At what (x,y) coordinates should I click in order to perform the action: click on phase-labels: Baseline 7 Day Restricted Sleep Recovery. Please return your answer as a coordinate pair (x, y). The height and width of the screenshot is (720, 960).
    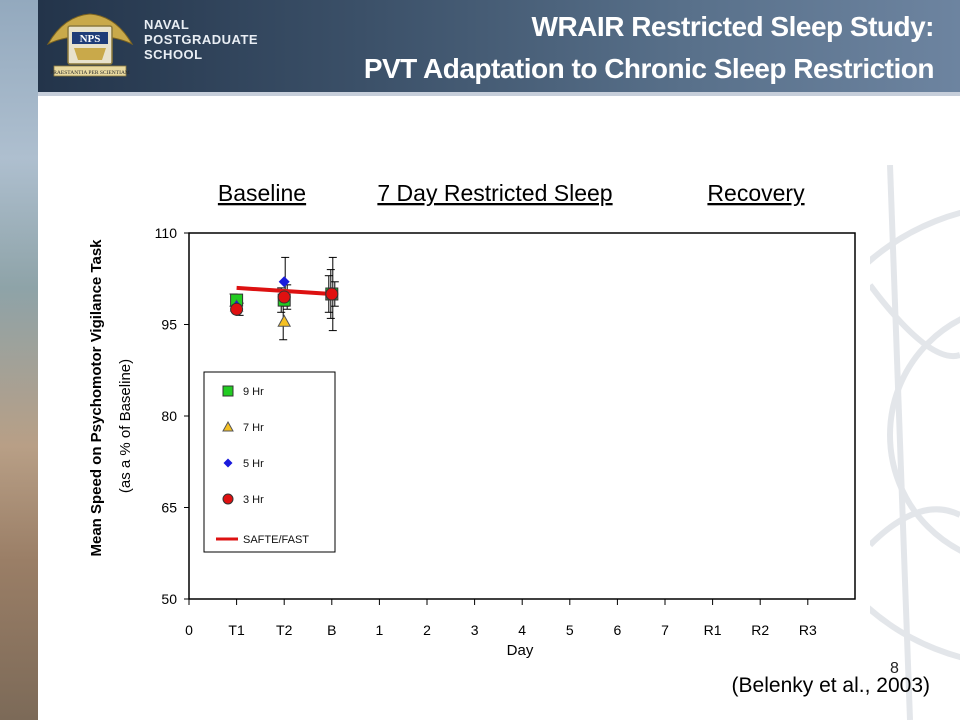
    Looking at the image, I should click on (511, 193).